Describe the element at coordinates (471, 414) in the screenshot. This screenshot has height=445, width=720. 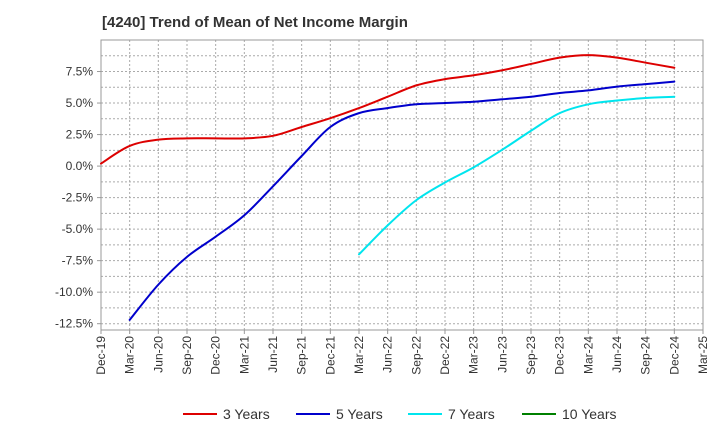
I see `legend-label: 7 Years` at that location.